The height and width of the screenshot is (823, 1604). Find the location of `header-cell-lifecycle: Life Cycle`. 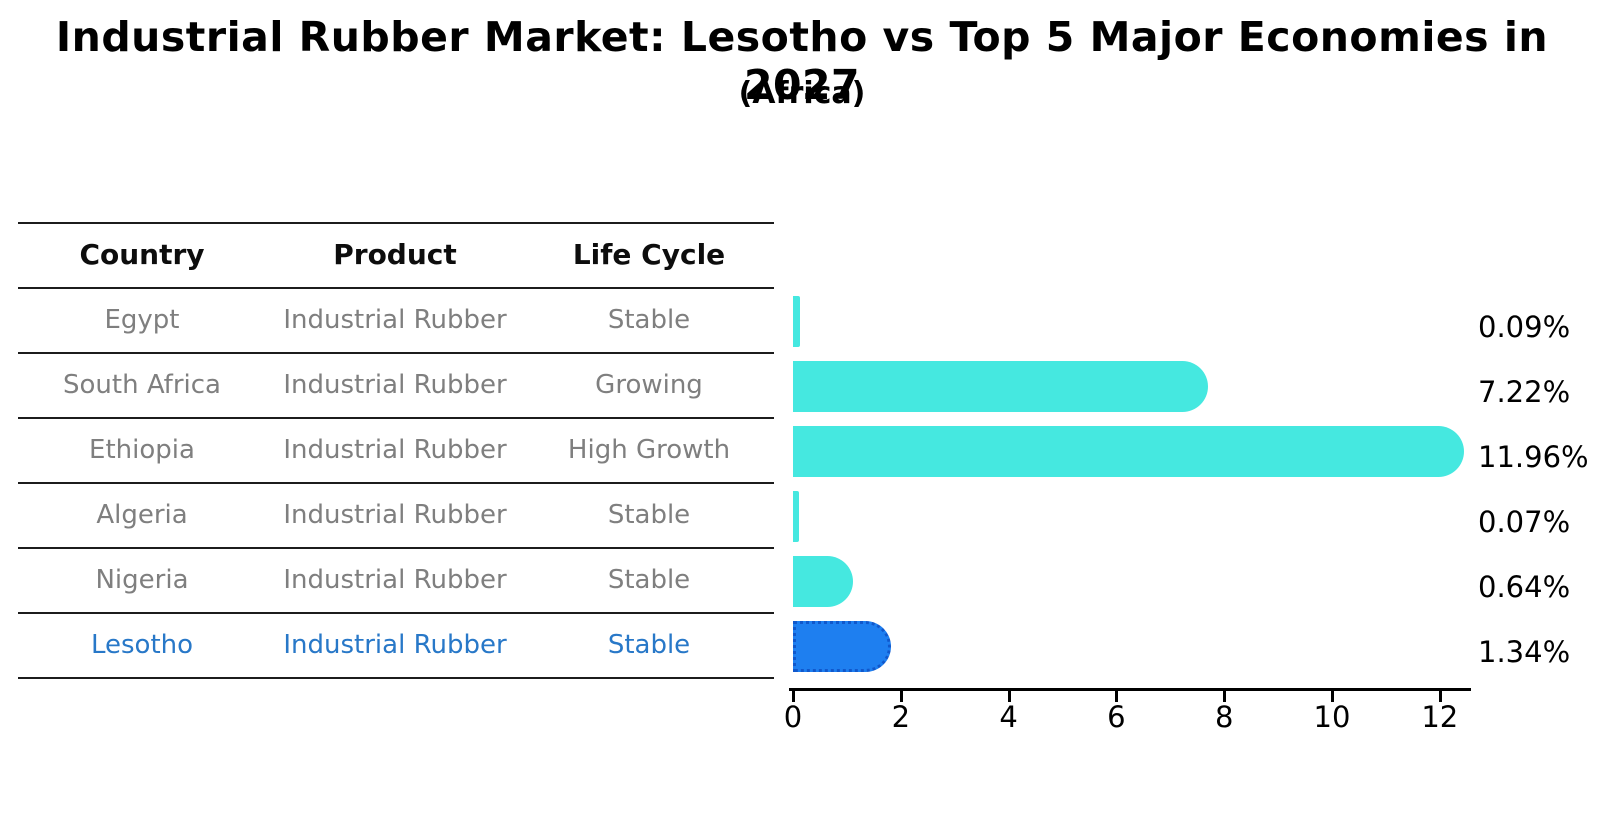

header-cell-lifecycle: Life Cycle is located at coordinates (649, 254).